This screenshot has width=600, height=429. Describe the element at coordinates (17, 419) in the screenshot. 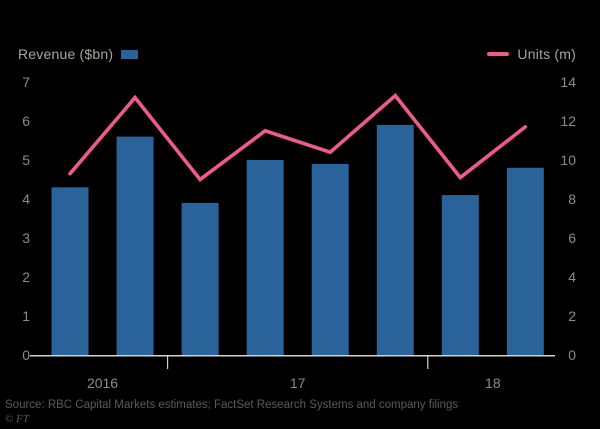

I see `ft-copyright: © FT` at that location.